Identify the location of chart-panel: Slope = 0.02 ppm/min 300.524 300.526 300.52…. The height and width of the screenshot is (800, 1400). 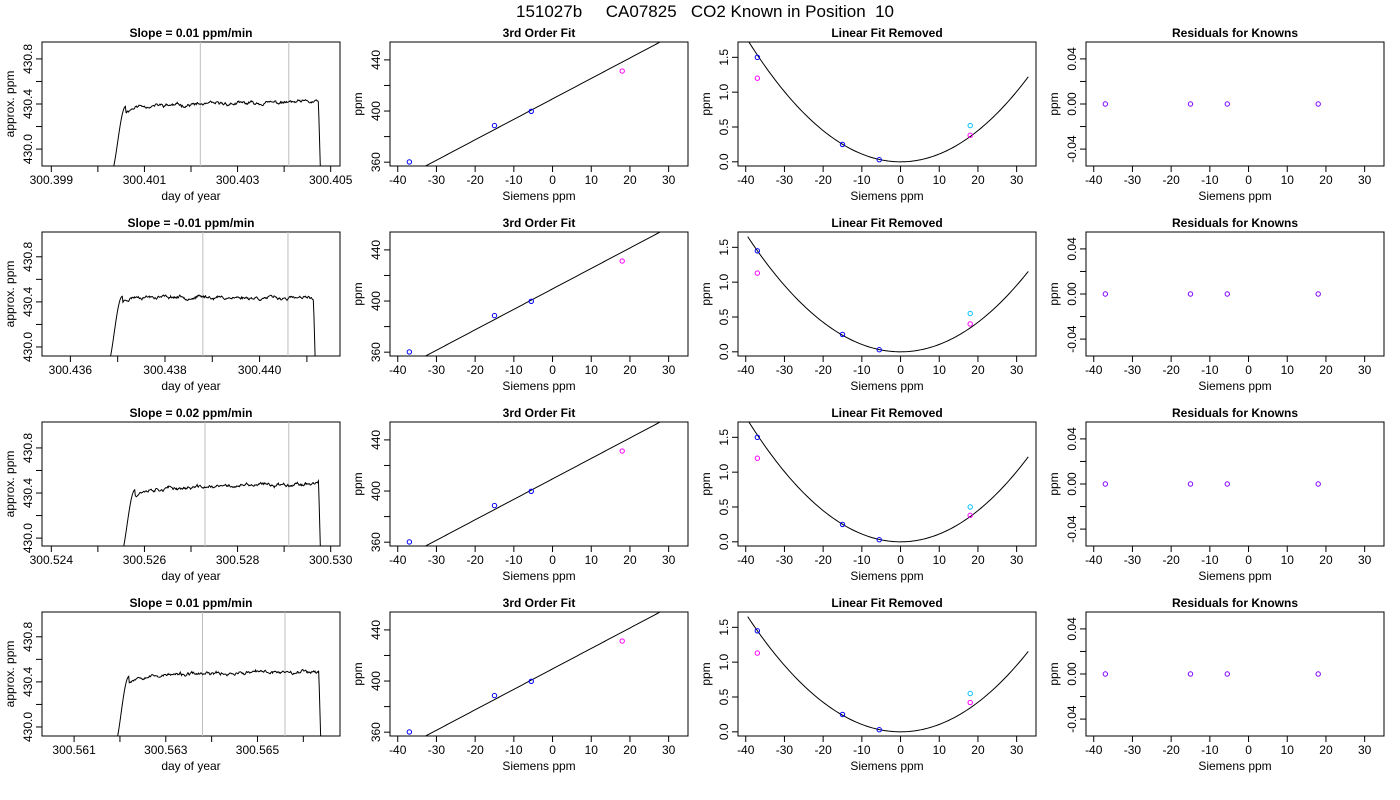
(178, 494).